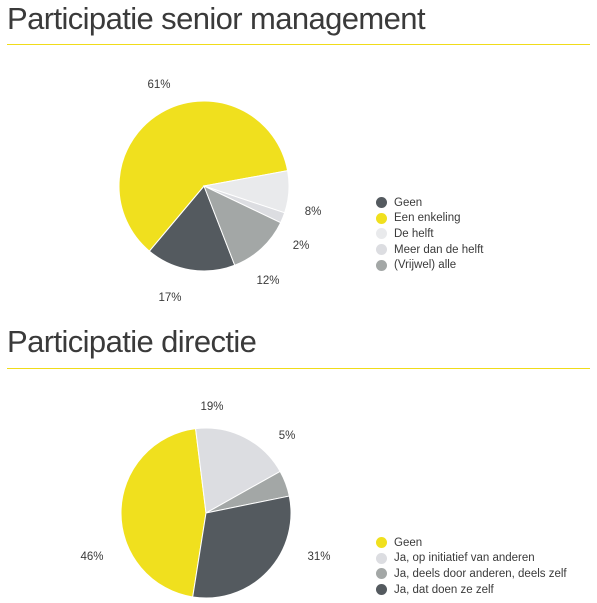 The image size is (597, 603). I want to click on chart2-data-label-2: 5%, so click(287, 436).